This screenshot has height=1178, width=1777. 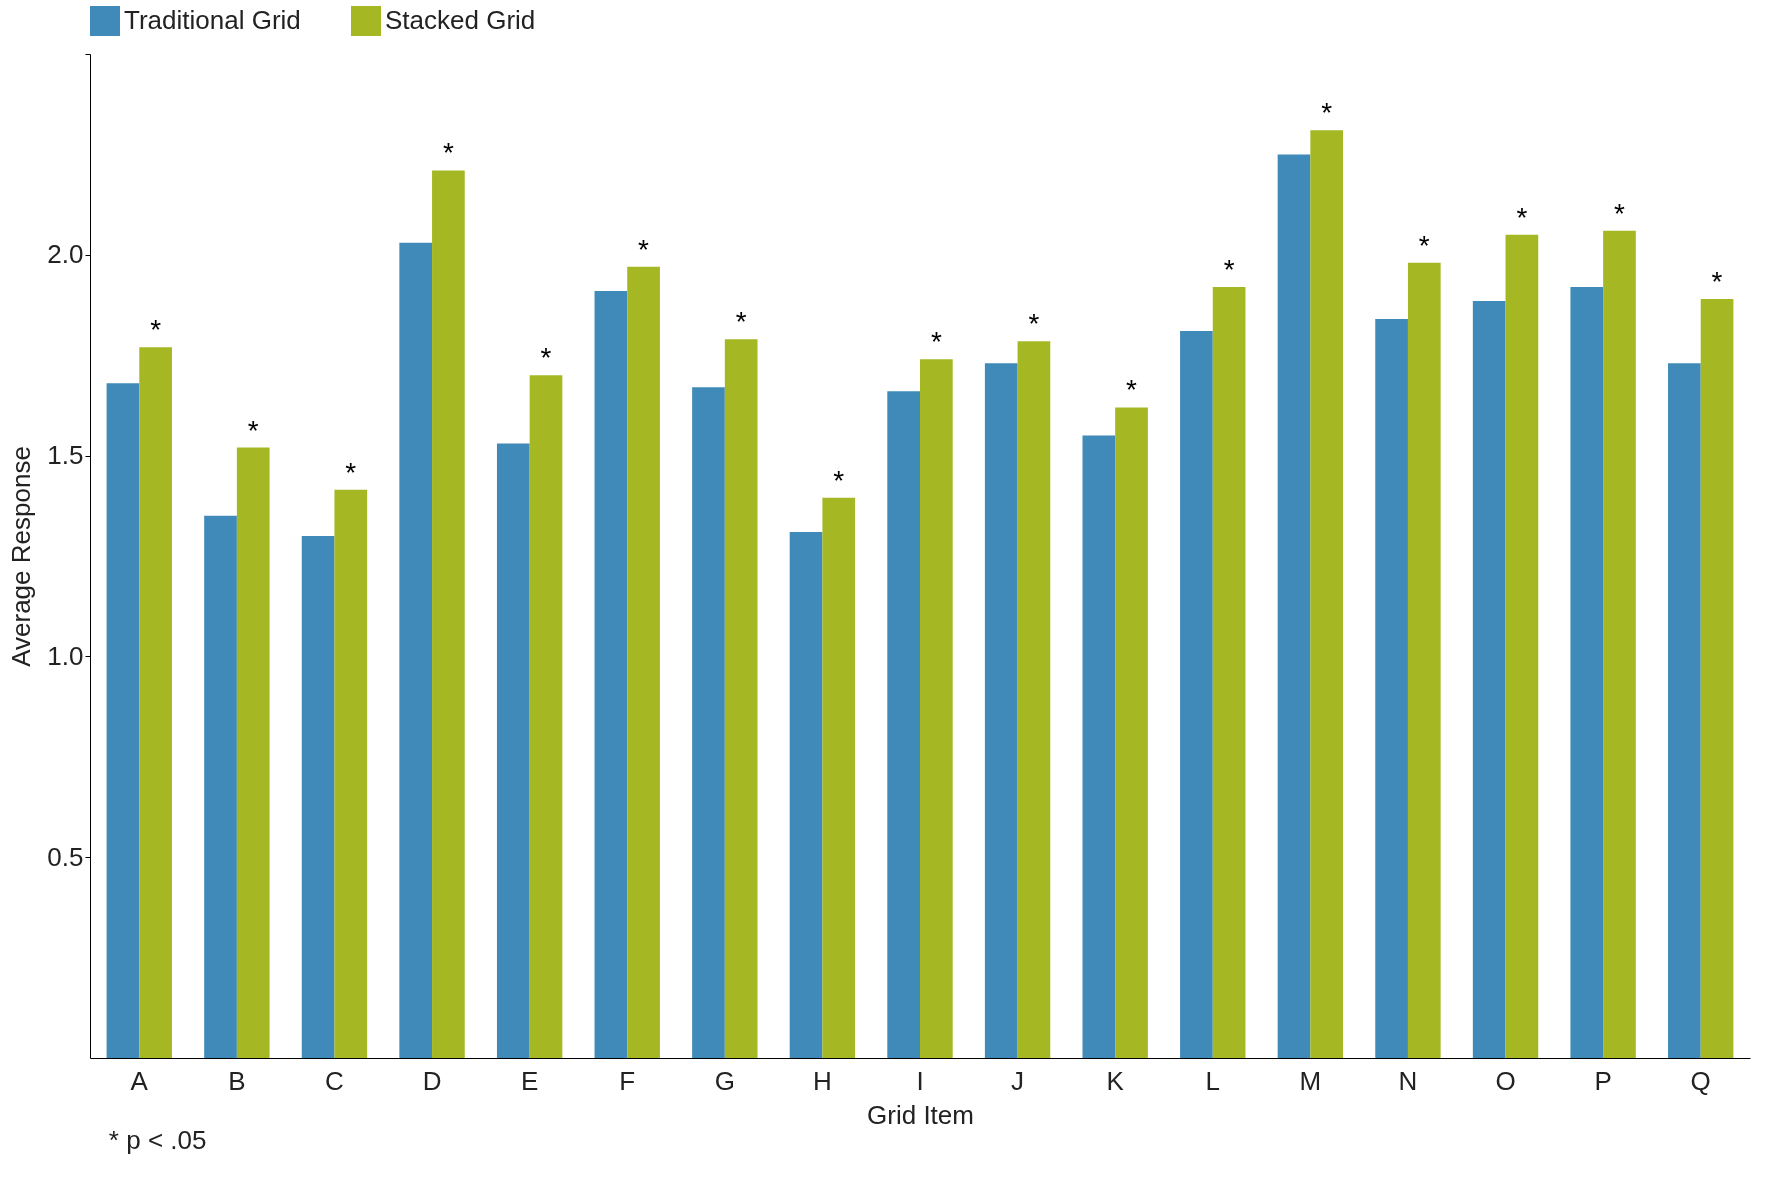 What do you see at coordinates (920, 1114) in the screenshot?
I see `x-axis-title: Grid Item` at bounding box center [920, 1114].